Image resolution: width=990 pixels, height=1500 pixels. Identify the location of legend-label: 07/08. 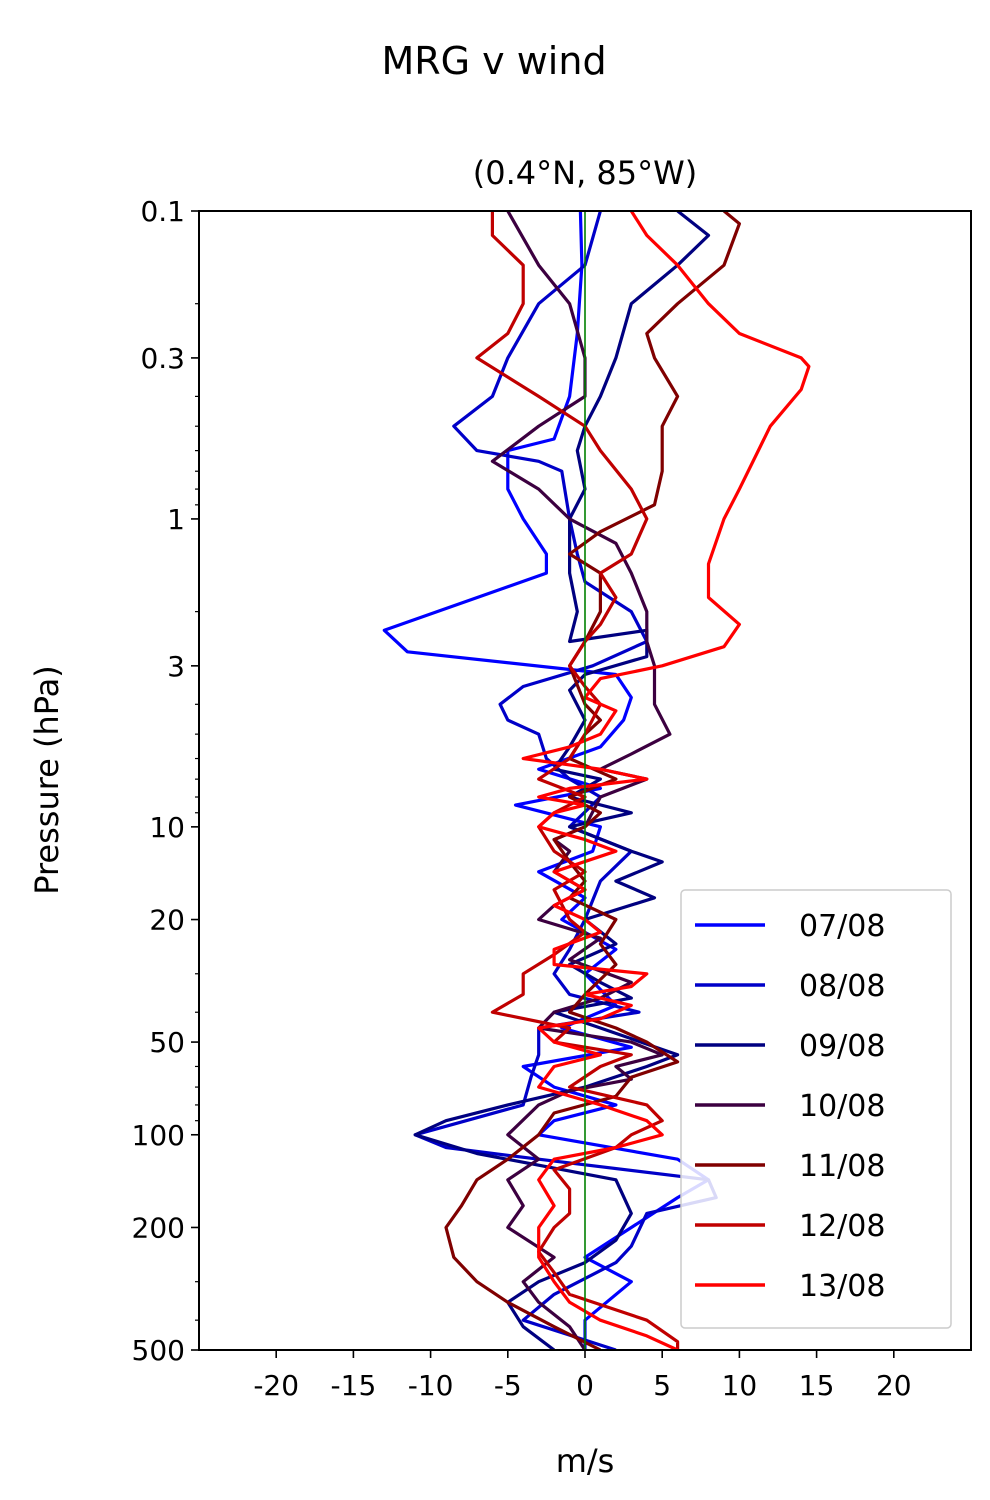
(842, 926).